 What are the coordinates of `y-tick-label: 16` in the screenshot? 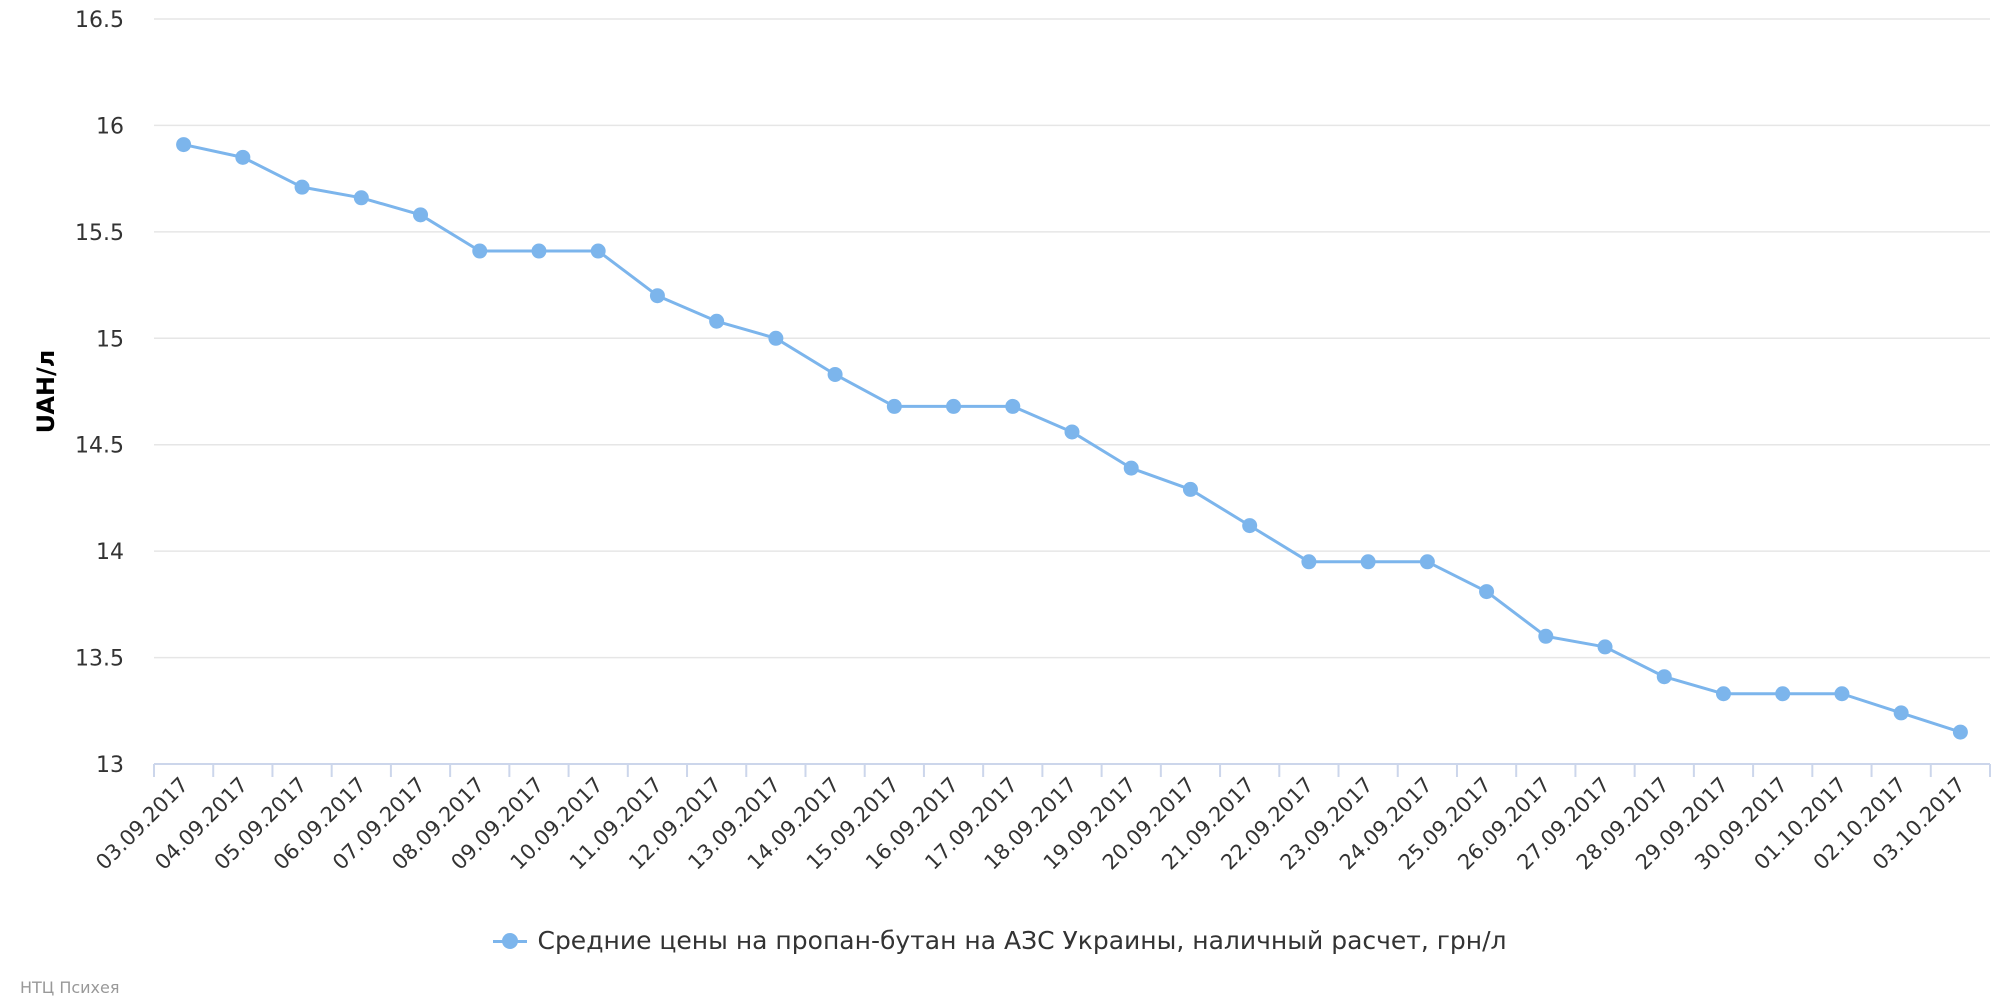 It's located at (110, 126).